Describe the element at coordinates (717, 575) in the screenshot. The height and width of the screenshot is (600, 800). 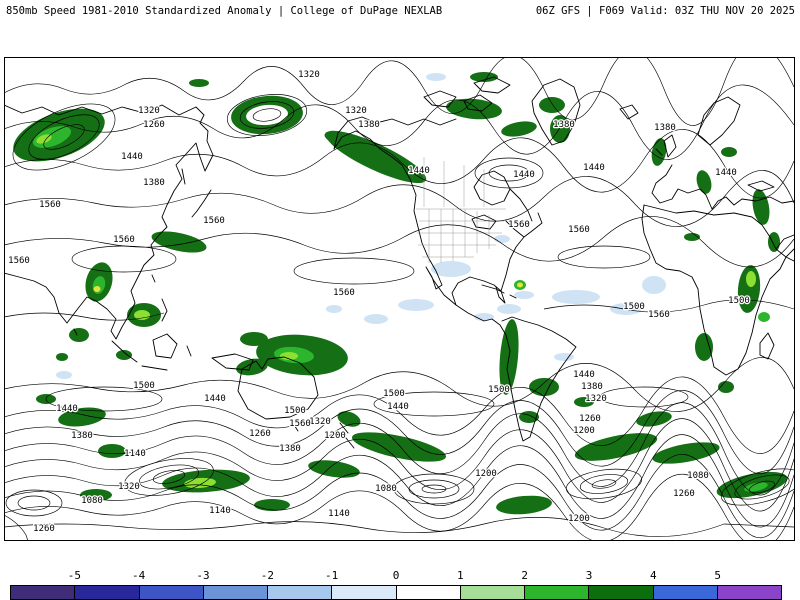
I see `colorbar-tick: 5` at that location.